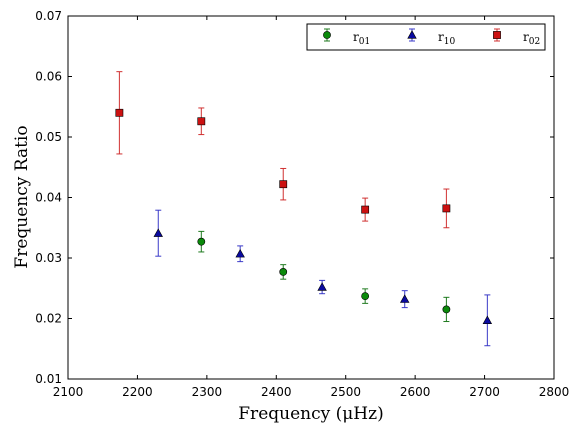 The image size is (576, 432). What do you see at coordinates (534, 42) in the screenshot?
I see `legend-label-subscript: 02` at bounding box center [534, 42].